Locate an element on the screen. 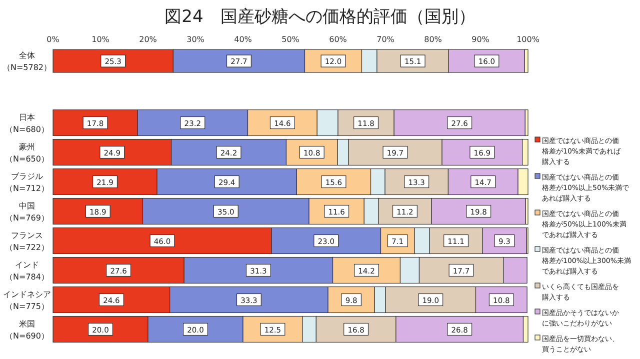 The height and width of the screenshot is (359, 640). x-tick-label: 80% is located at coordinates (433, 39).